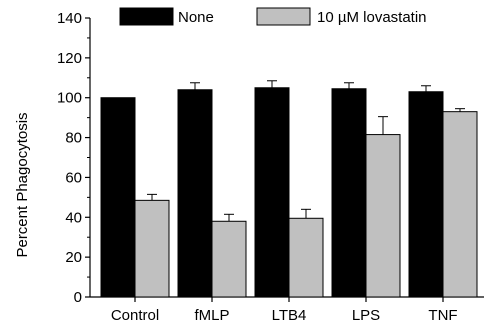 Image resolution: width=484 pixels, height=326 pixels. I want to click on x-tick-label: LTB4, so click(289, 315).